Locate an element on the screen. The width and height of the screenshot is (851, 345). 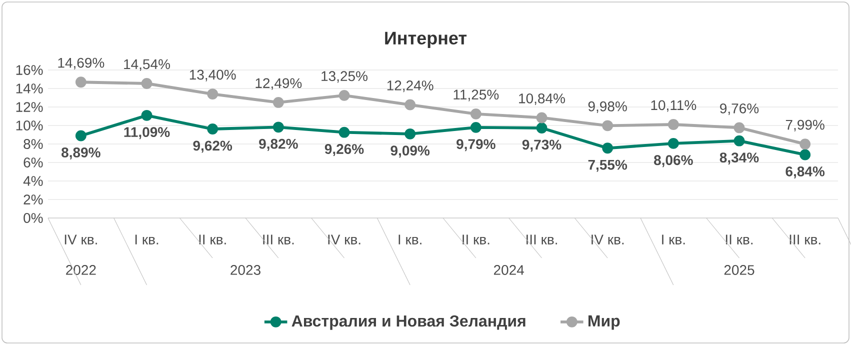
data-label: 9,98% is located at coordinates (607, 107).